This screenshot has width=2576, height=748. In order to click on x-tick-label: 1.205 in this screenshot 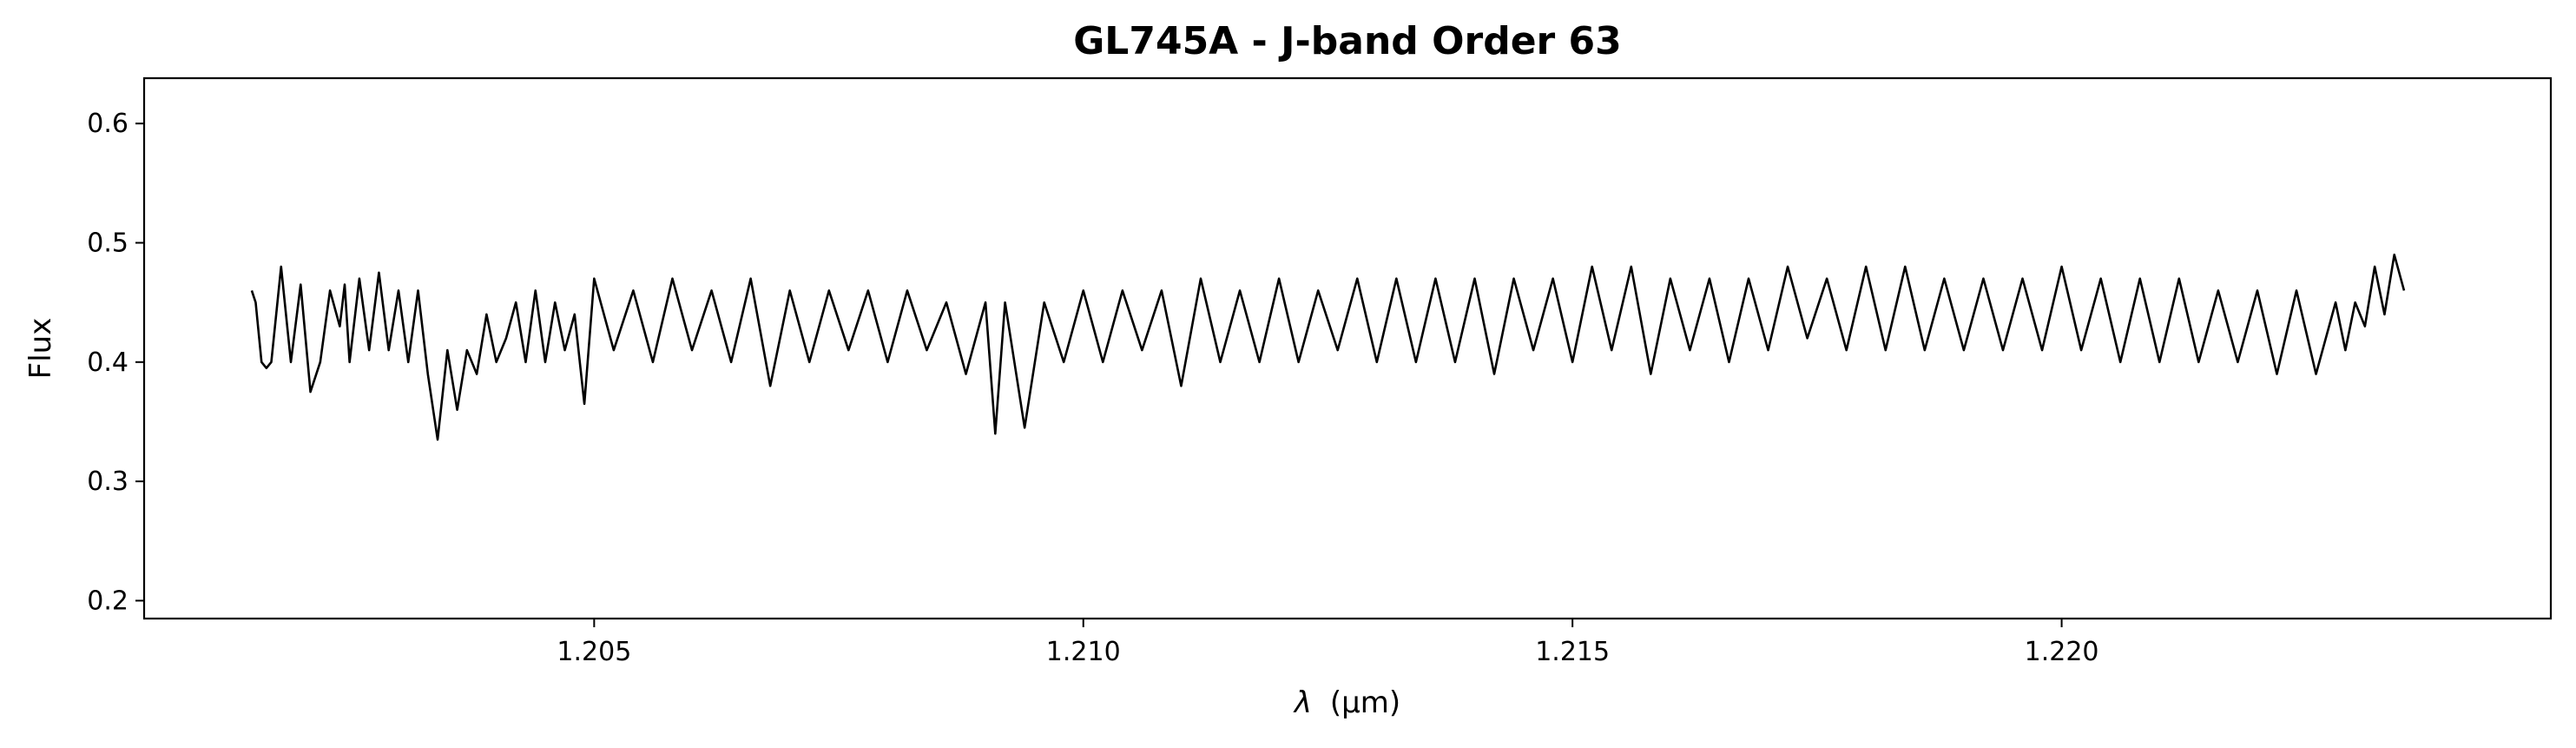, I will do `click(594, 652)`.